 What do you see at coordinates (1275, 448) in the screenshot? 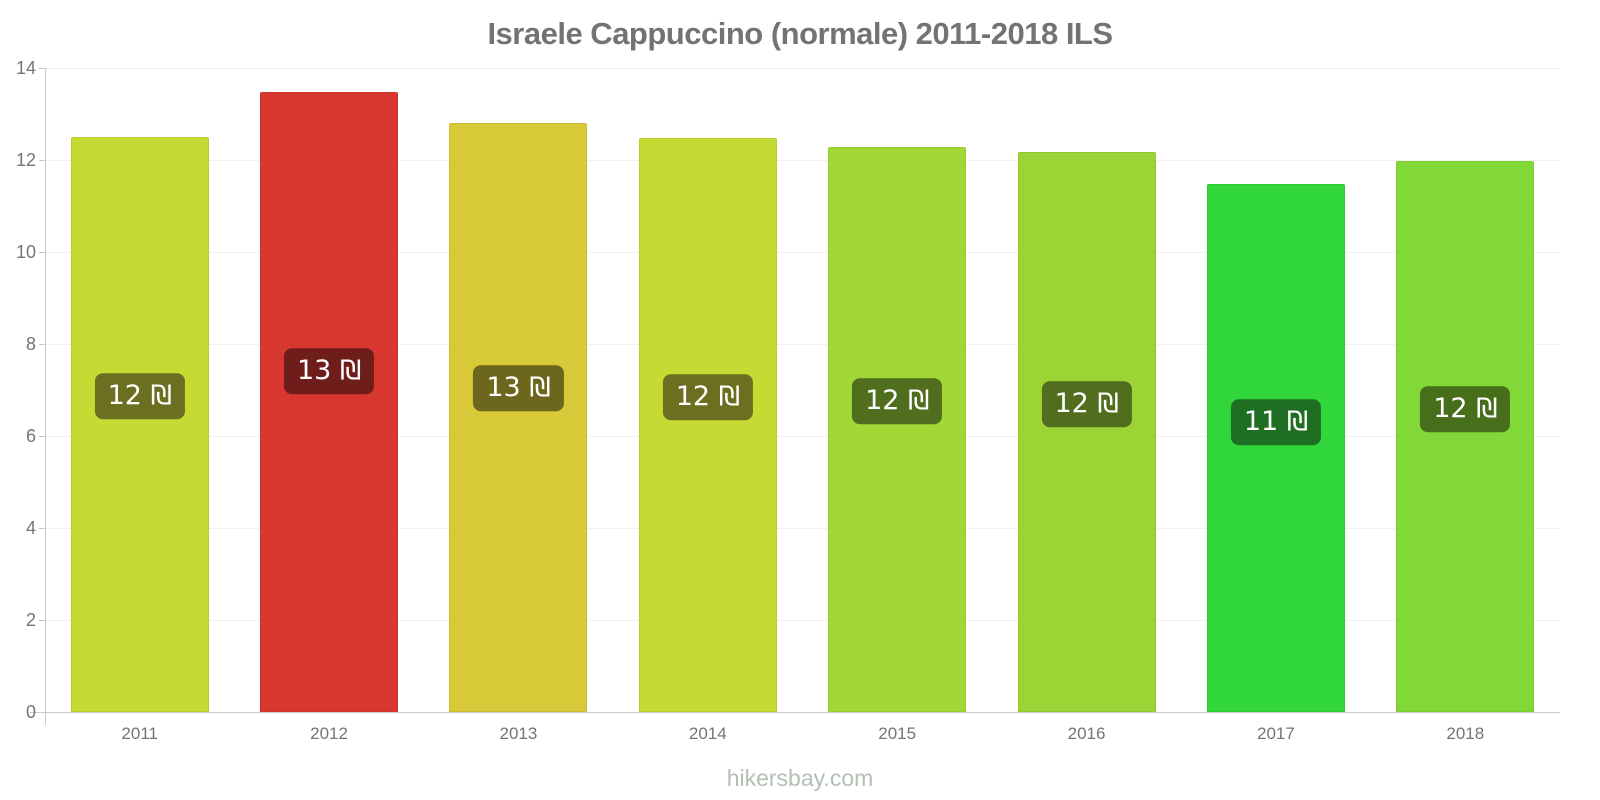
I see `bar-2017: 11 ₪` at bounding box center [1275, 448].